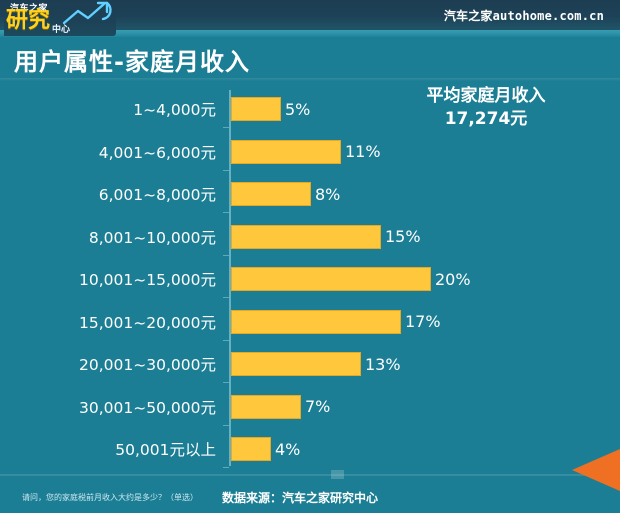 The width and height of the screenshot is (620, 513). I want to click on brand-website-domain: autohome.com.cn, so click(548, 16).